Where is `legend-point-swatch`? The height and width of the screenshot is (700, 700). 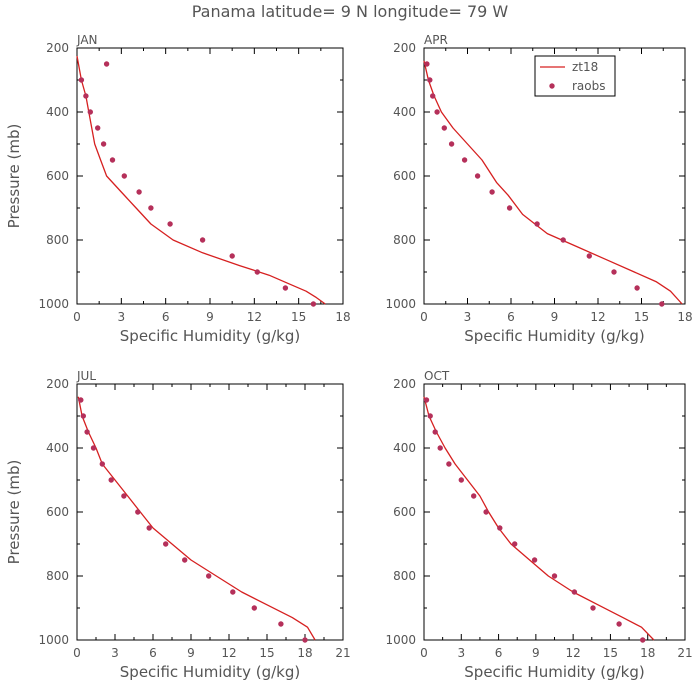
legend-point-swatch is located at coordinates (552, 86).